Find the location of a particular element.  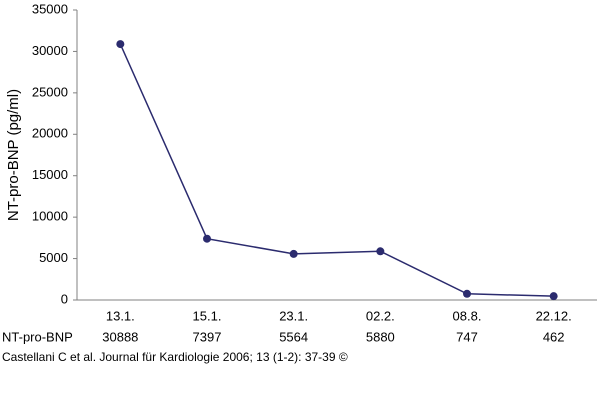

table-value: 5880 is located at coordinates (380, 336).